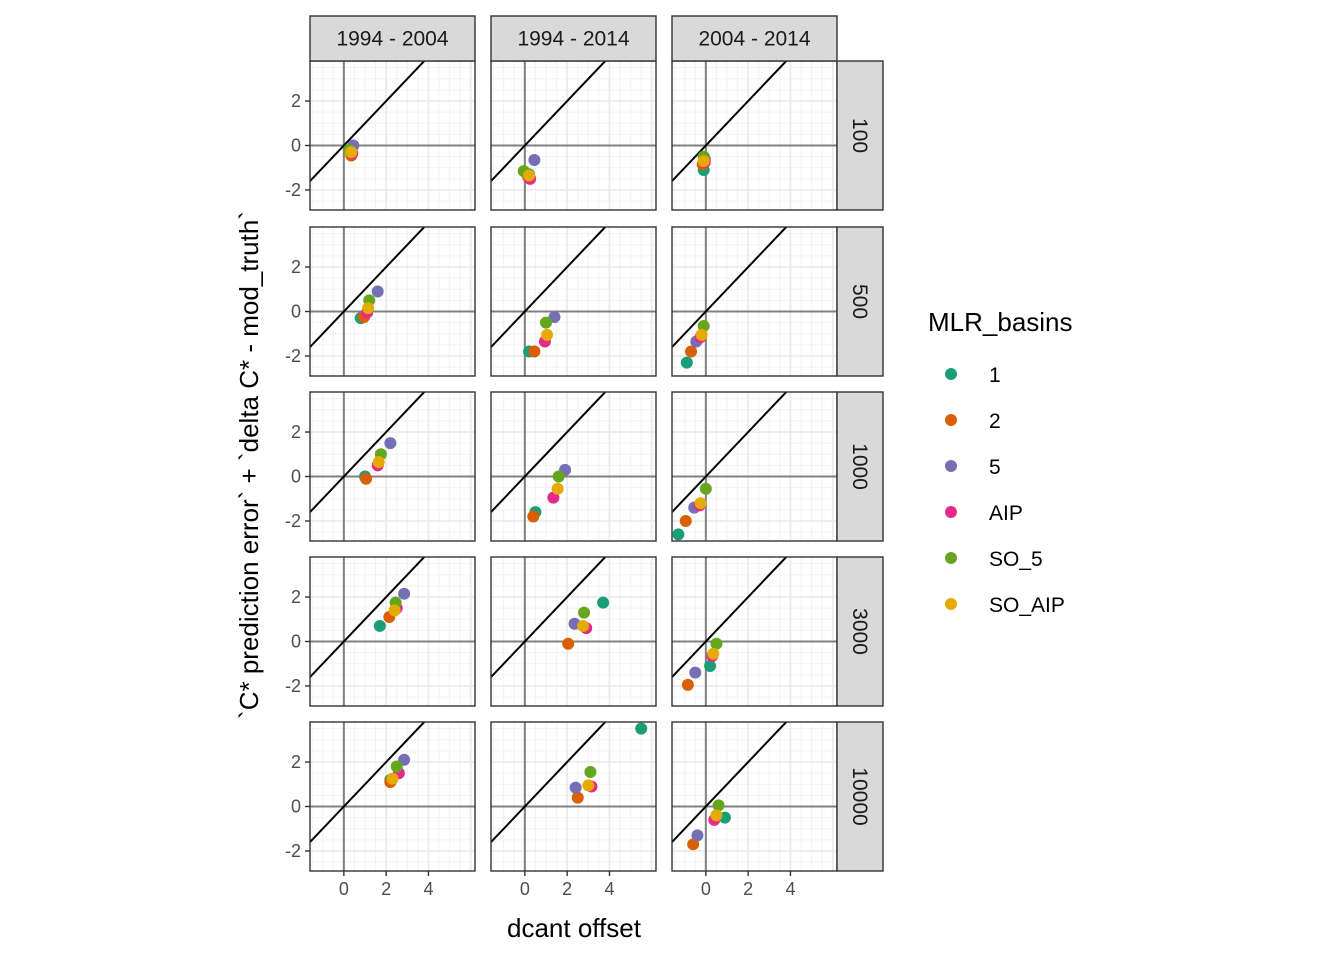  I want to click on legend-label-SO_5: SO_5, so click(1016, 559).